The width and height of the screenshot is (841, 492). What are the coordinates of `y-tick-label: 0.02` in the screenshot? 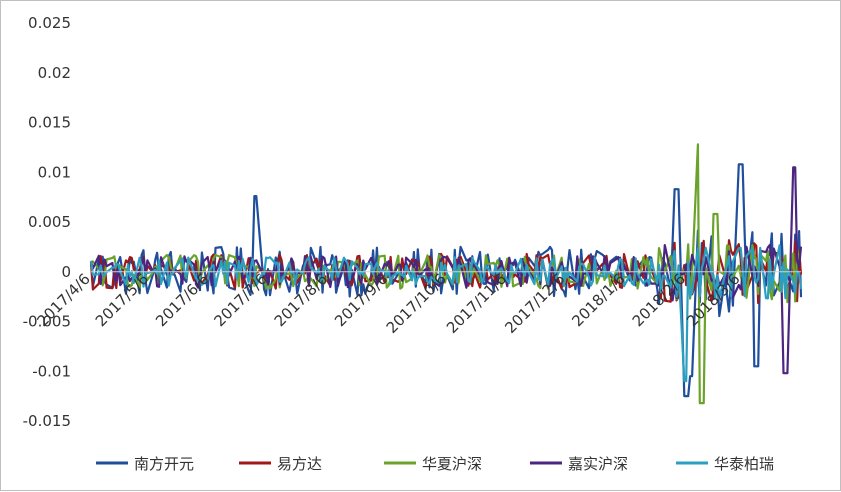 It's located at (54, 73).